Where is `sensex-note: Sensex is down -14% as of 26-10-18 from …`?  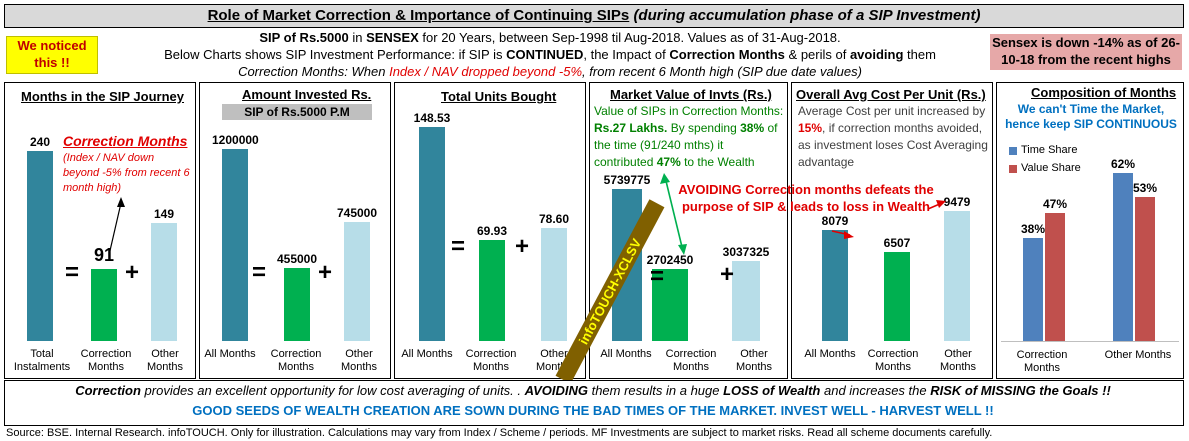 sensex-note: Sensex is down -14% as of 26-10-18 from … is located at coordinates (1086, 52).